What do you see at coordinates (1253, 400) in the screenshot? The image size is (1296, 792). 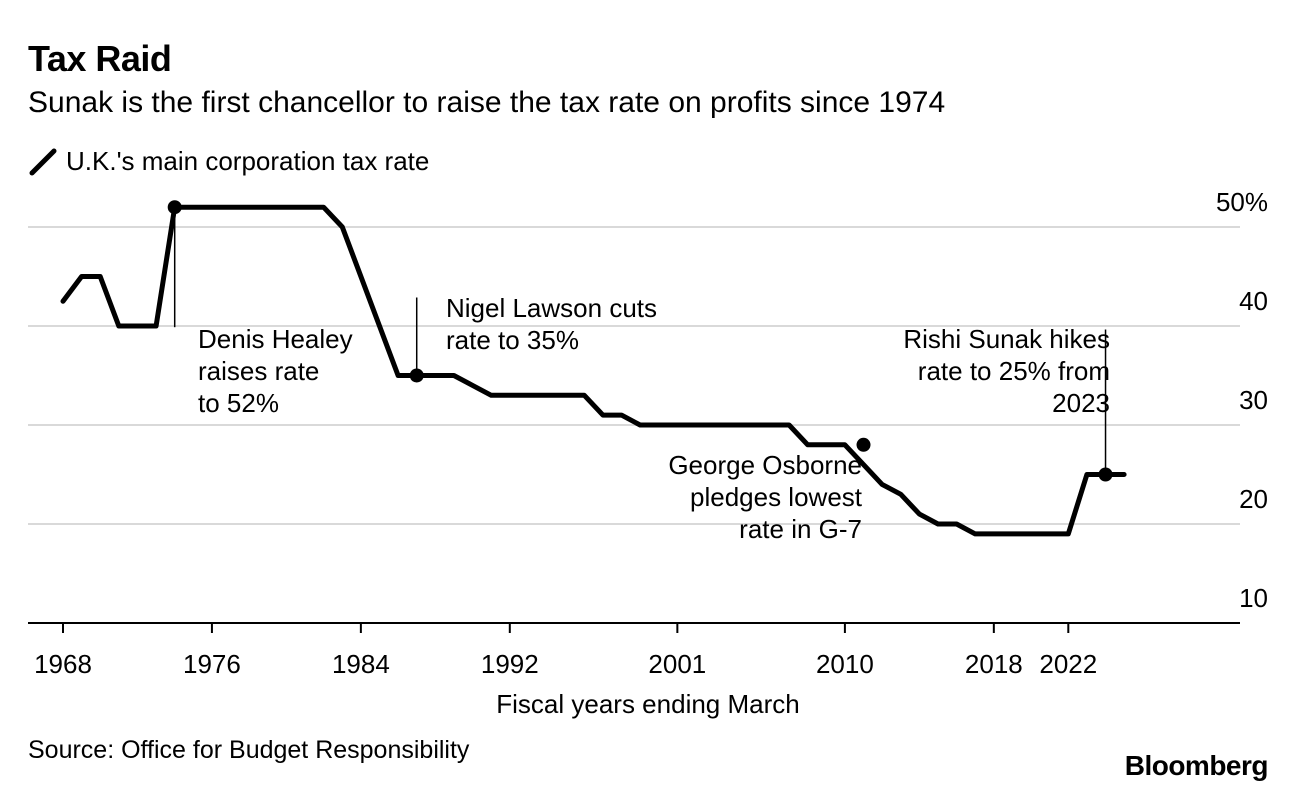 I see `y-tick-label-30: 30` at bounding box center [1253, 400].